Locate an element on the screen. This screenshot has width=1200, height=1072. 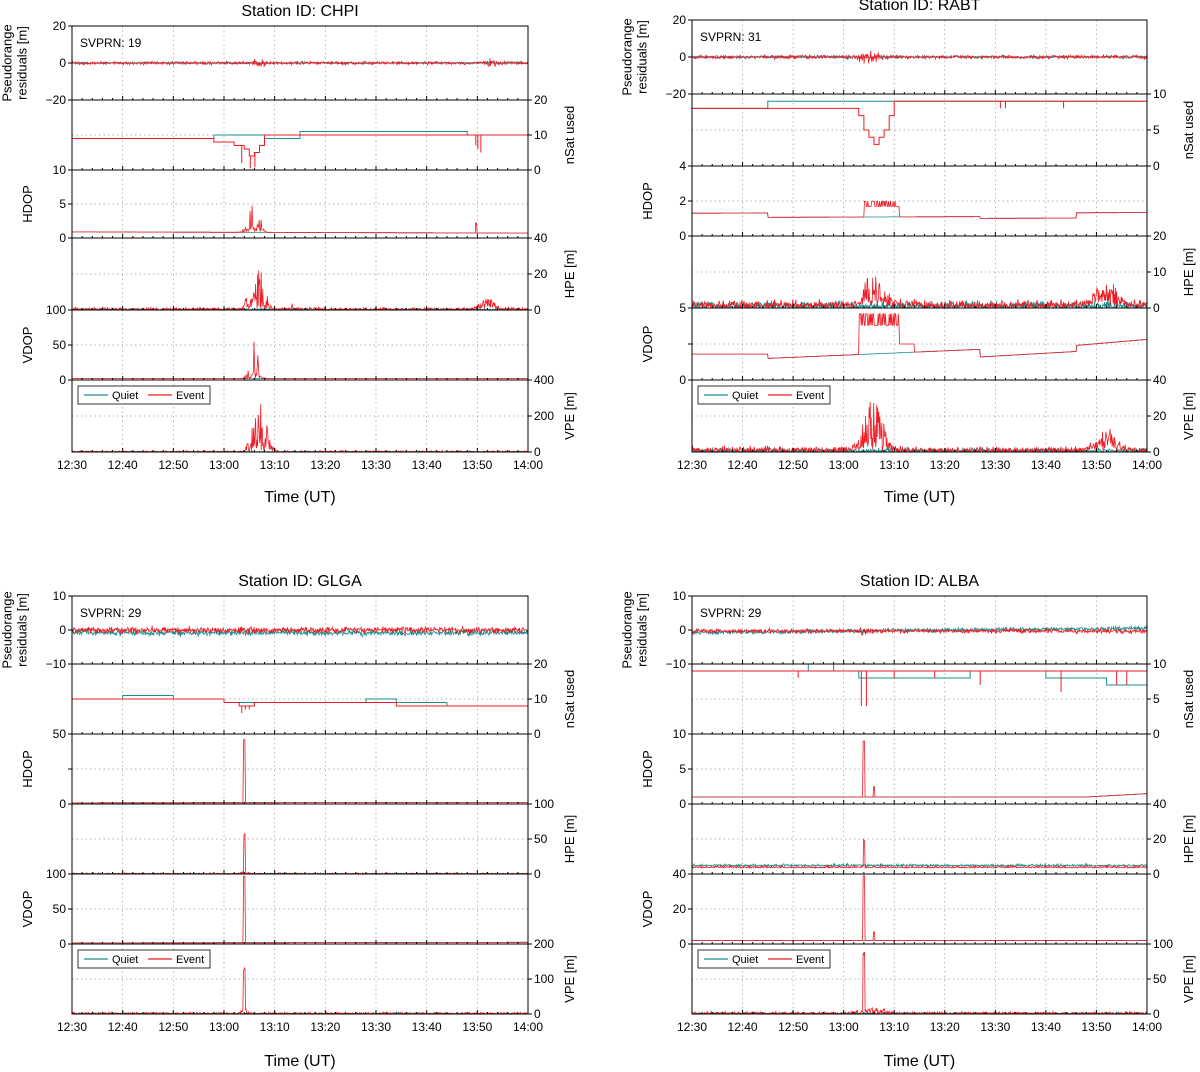
subplot-vpe: 200 100 0 VPE [m] is located at coordinates (324, 979).